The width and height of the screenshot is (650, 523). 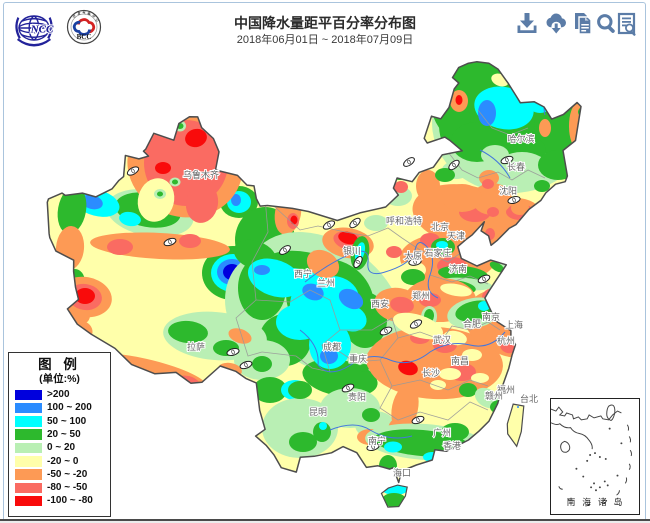 I want to click on svg-text: 京, so click(x=78, y=13).